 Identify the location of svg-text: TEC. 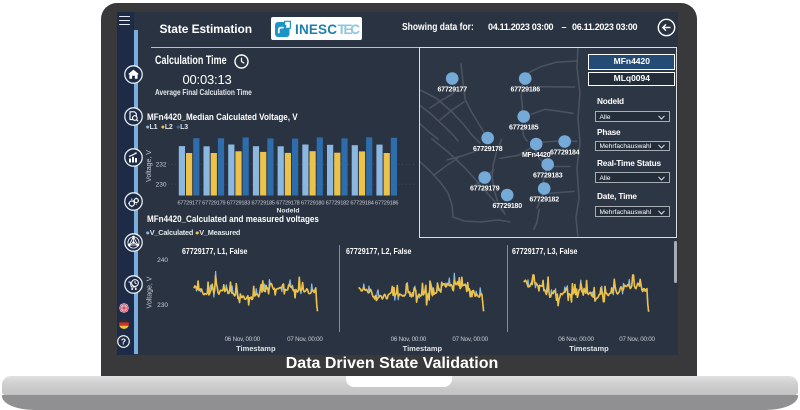
(349, 29).